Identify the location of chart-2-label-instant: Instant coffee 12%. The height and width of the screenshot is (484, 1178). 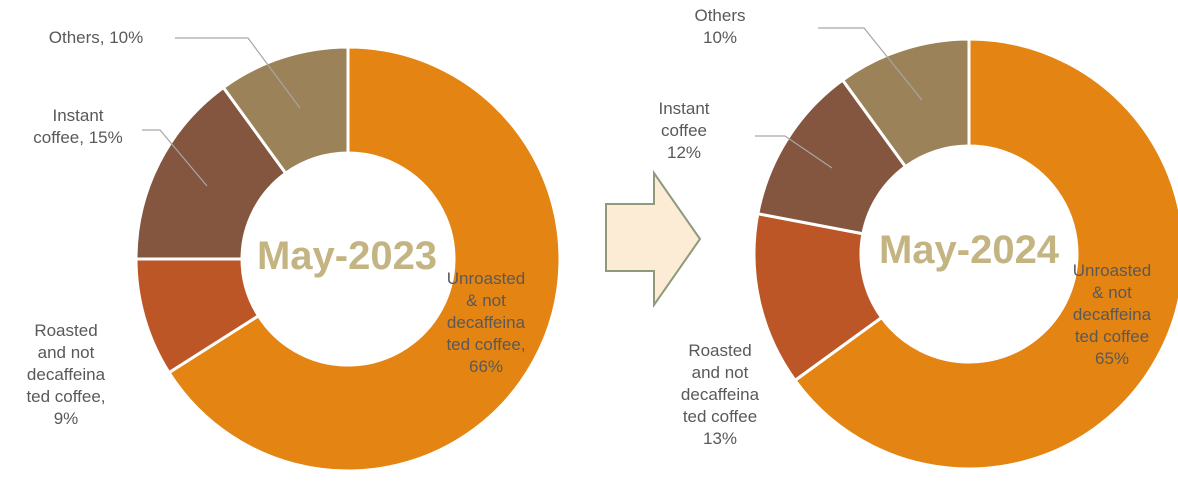
(684, 130).